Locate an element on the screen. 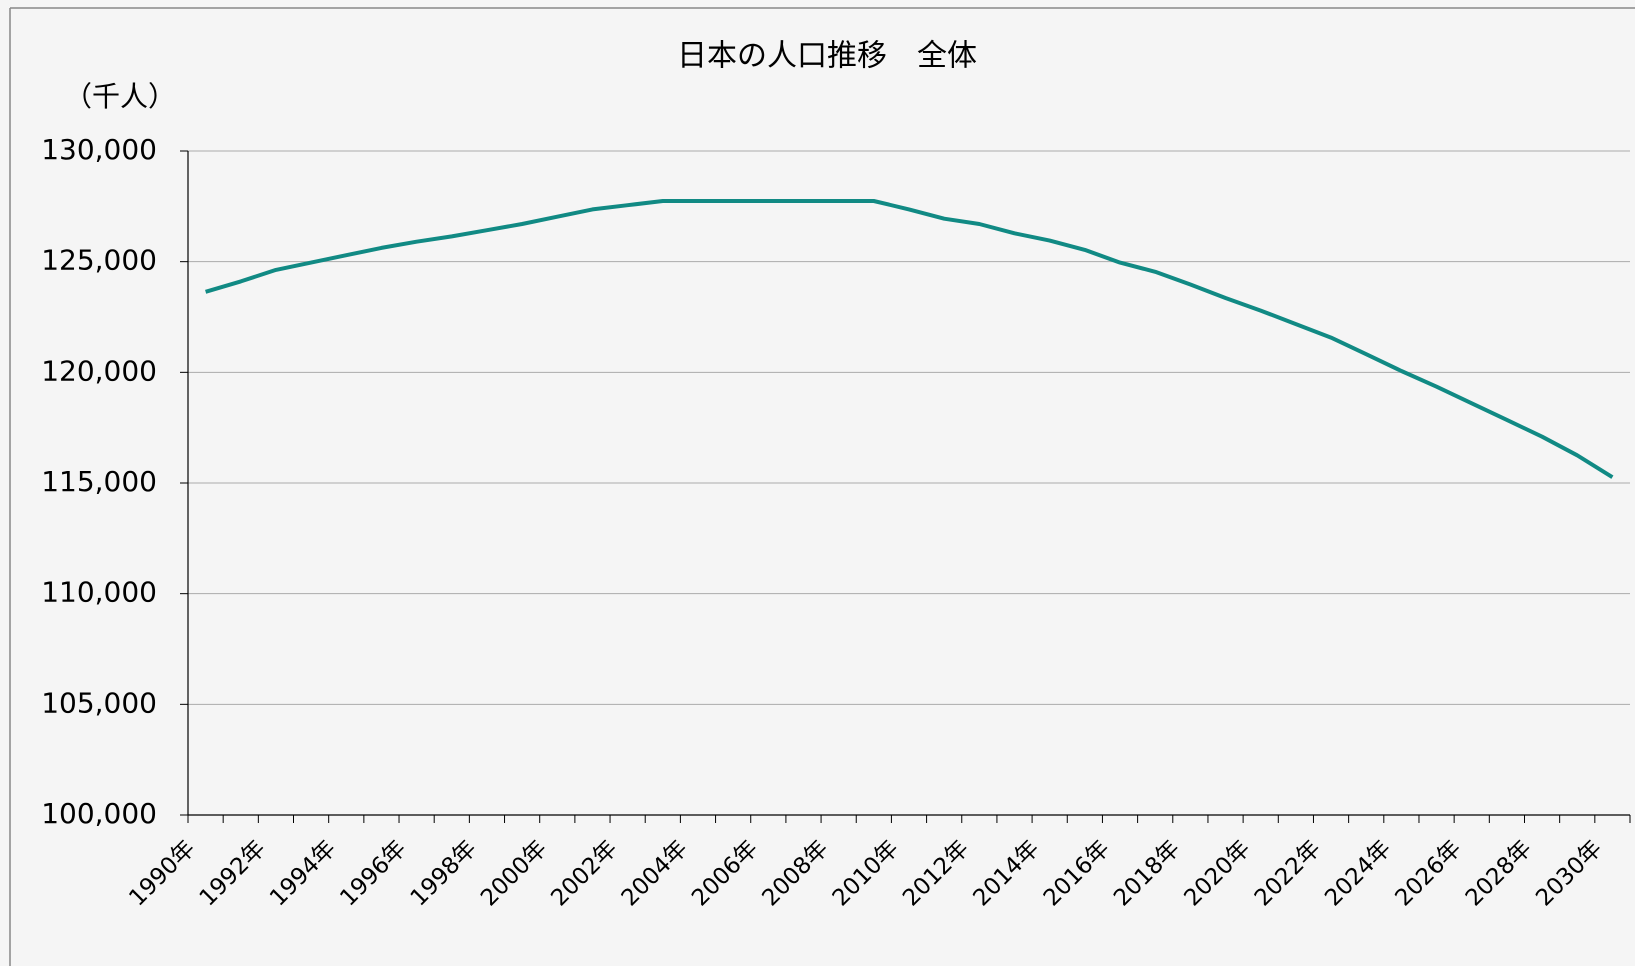  y-tick-label: 125,000 is located at coordinates (99, 260).